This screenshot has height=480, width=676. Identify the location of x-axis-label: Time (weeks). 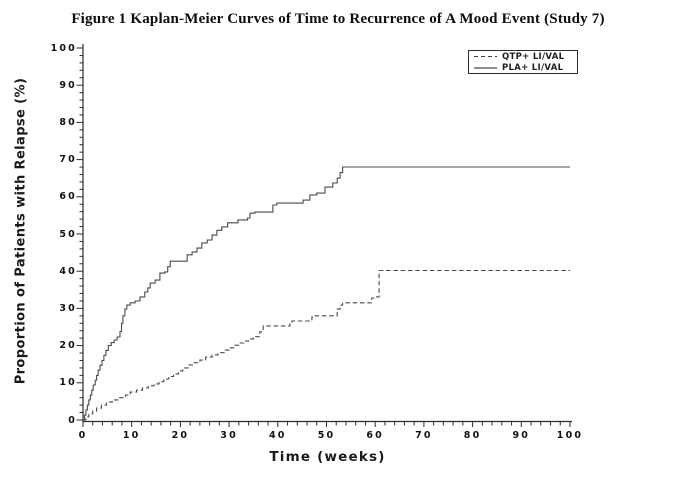
(327, 457).